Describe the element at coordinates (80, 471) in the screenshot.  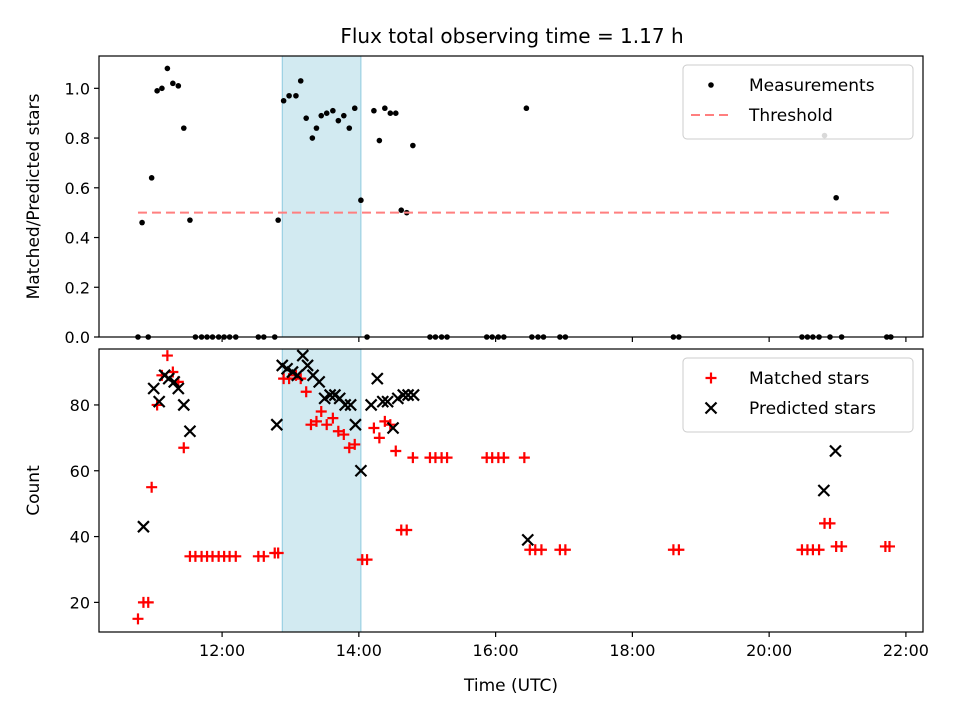
I see `y-tick-label: 60` at that location.